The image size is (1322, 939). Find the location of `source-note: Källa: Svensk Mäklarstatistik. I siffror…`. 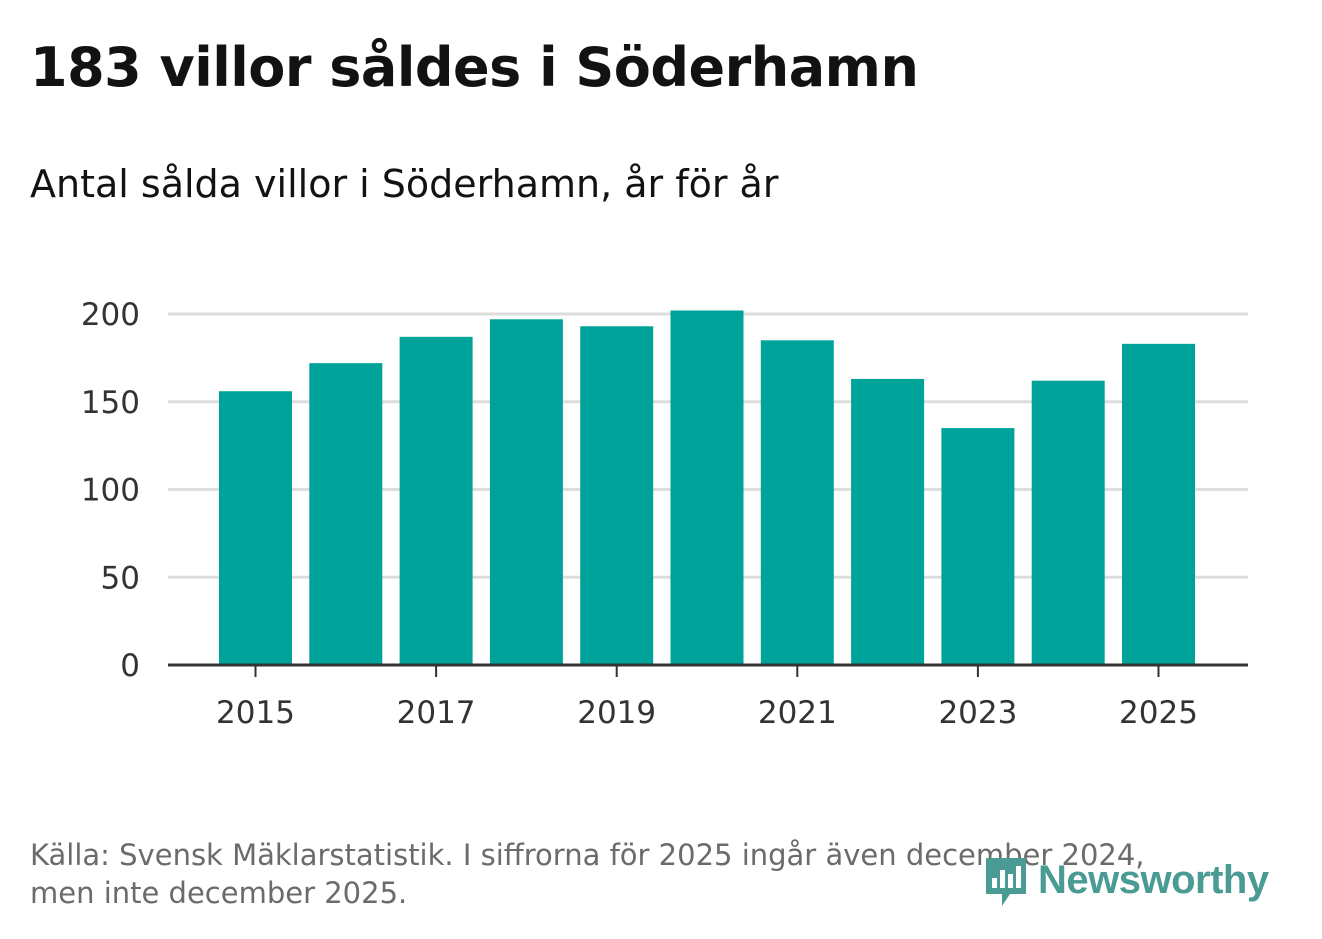

source-note: Källa: Svensk Mäklarstatistik. I siffror… is located at coordinates (630, 874).